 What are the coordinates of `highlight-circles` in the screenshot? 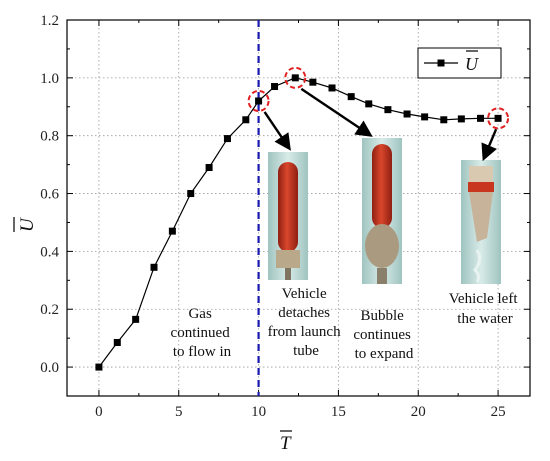 It's located at (378, 98).